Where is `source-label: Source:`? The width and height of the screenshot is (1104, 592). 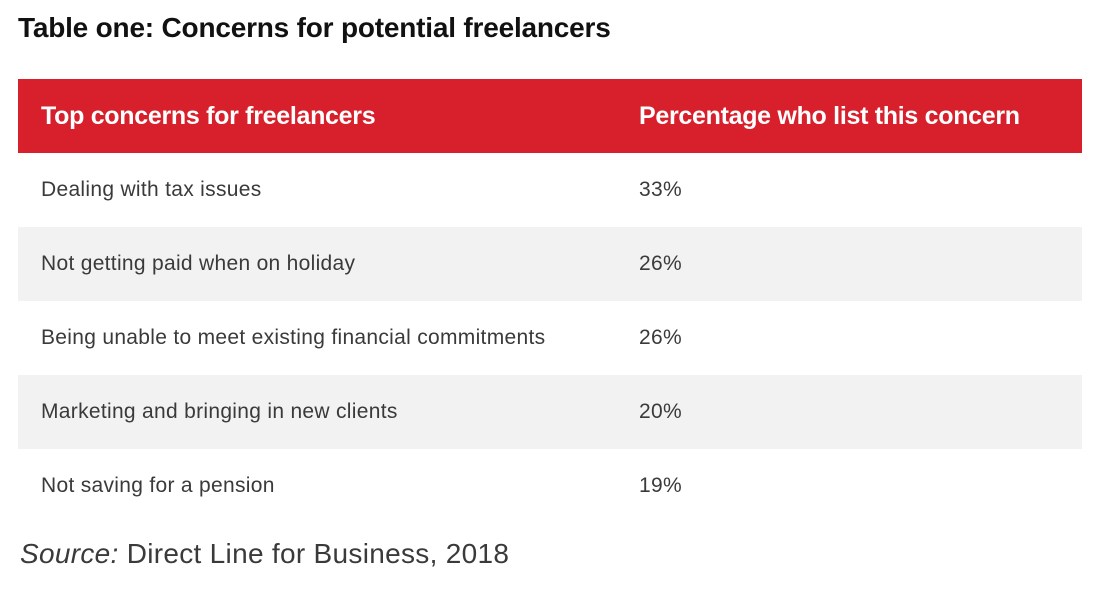 source-label: Source: is located at coordinates (69, 553).